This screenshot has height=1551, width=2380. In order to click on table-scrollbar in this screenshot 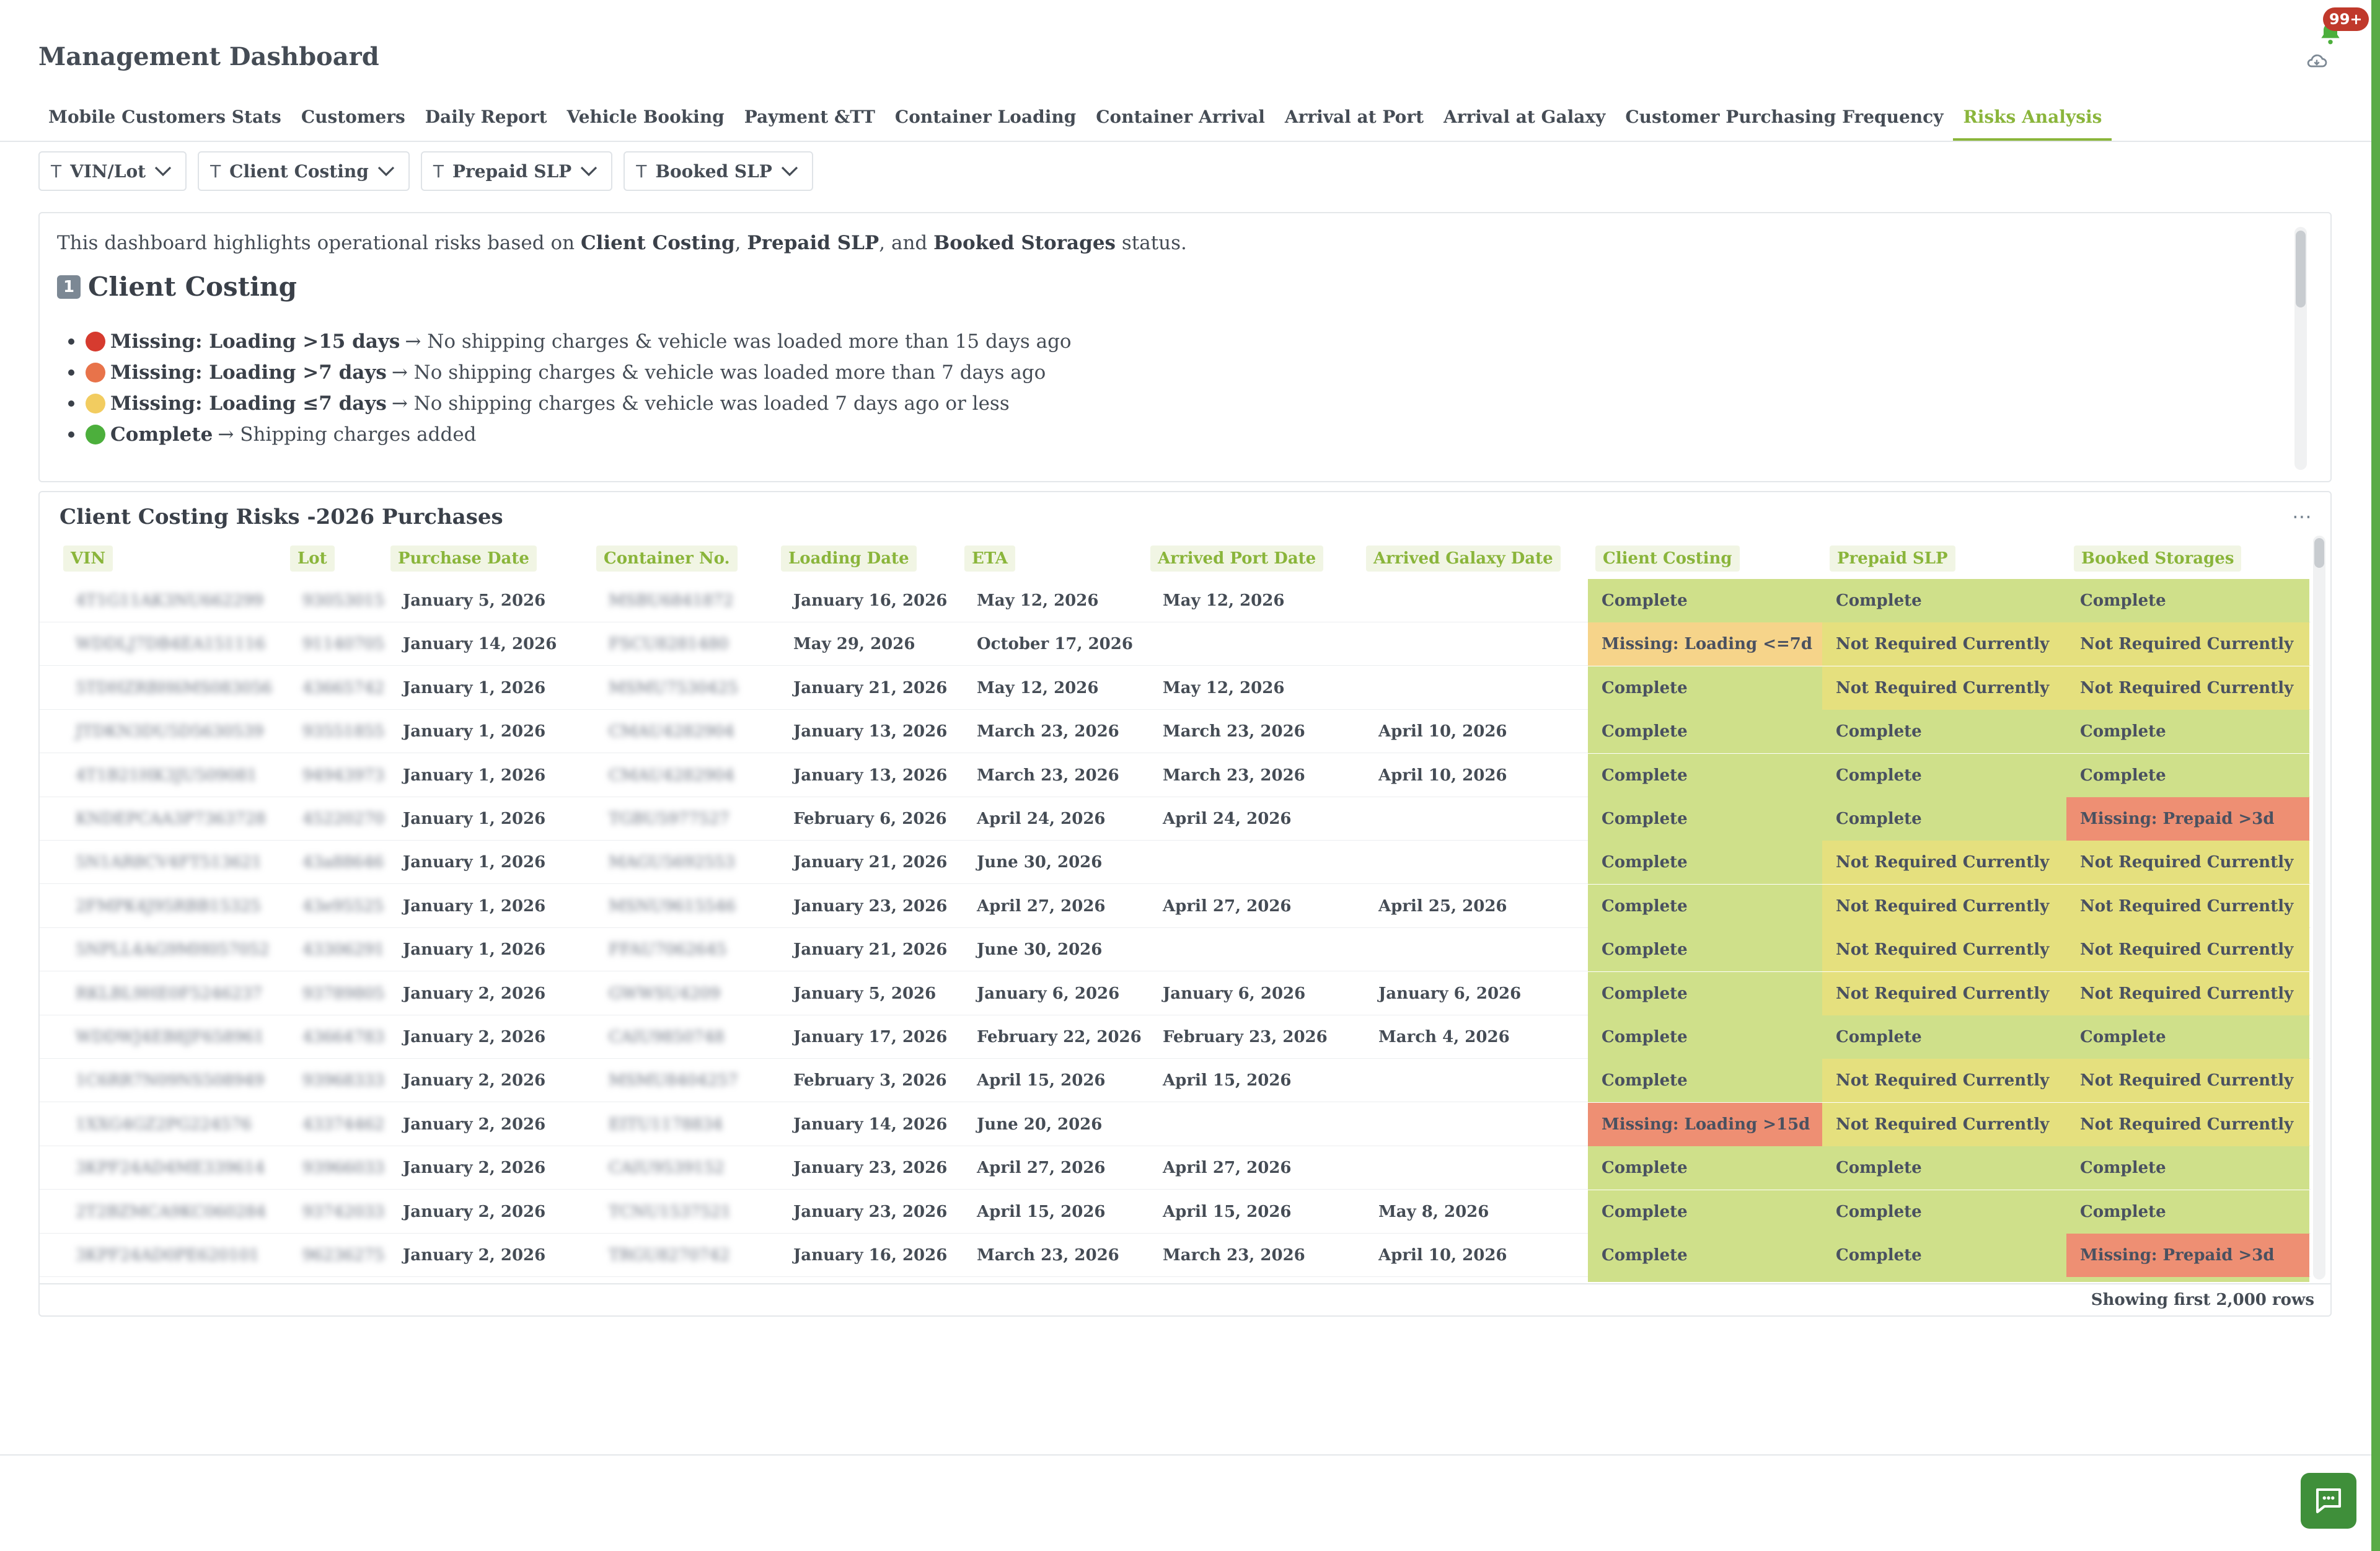, I will do `click(2319, 908)`.